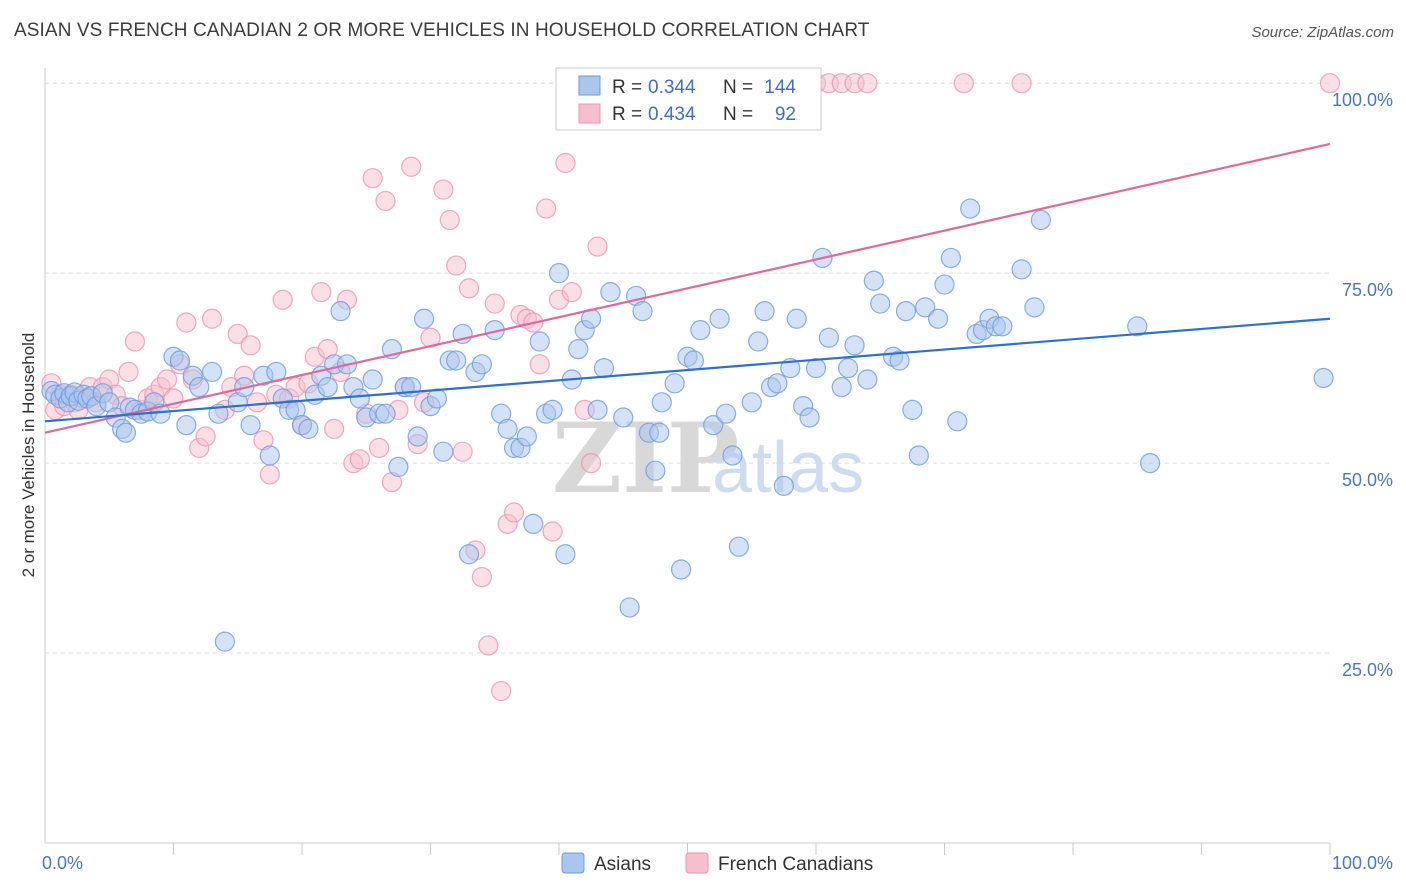 This screenshot has height=892, width=1406. Describe the element at coordinates (785, 114) in the screenshot. I see `legend-n-value-french: 92` at that location.